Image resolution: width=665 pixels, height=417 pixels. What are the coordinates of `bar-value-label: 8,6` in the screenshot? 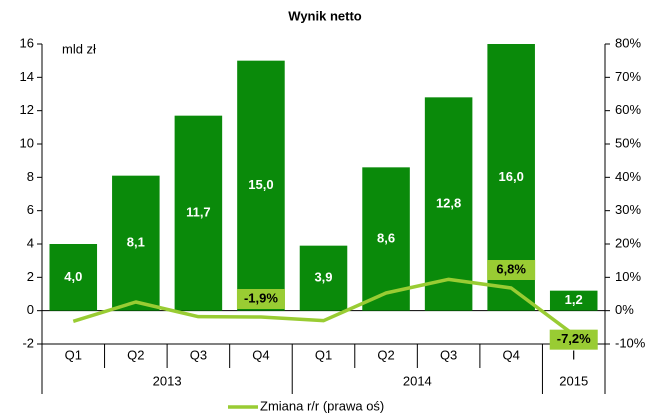 It's located at (386, 237).